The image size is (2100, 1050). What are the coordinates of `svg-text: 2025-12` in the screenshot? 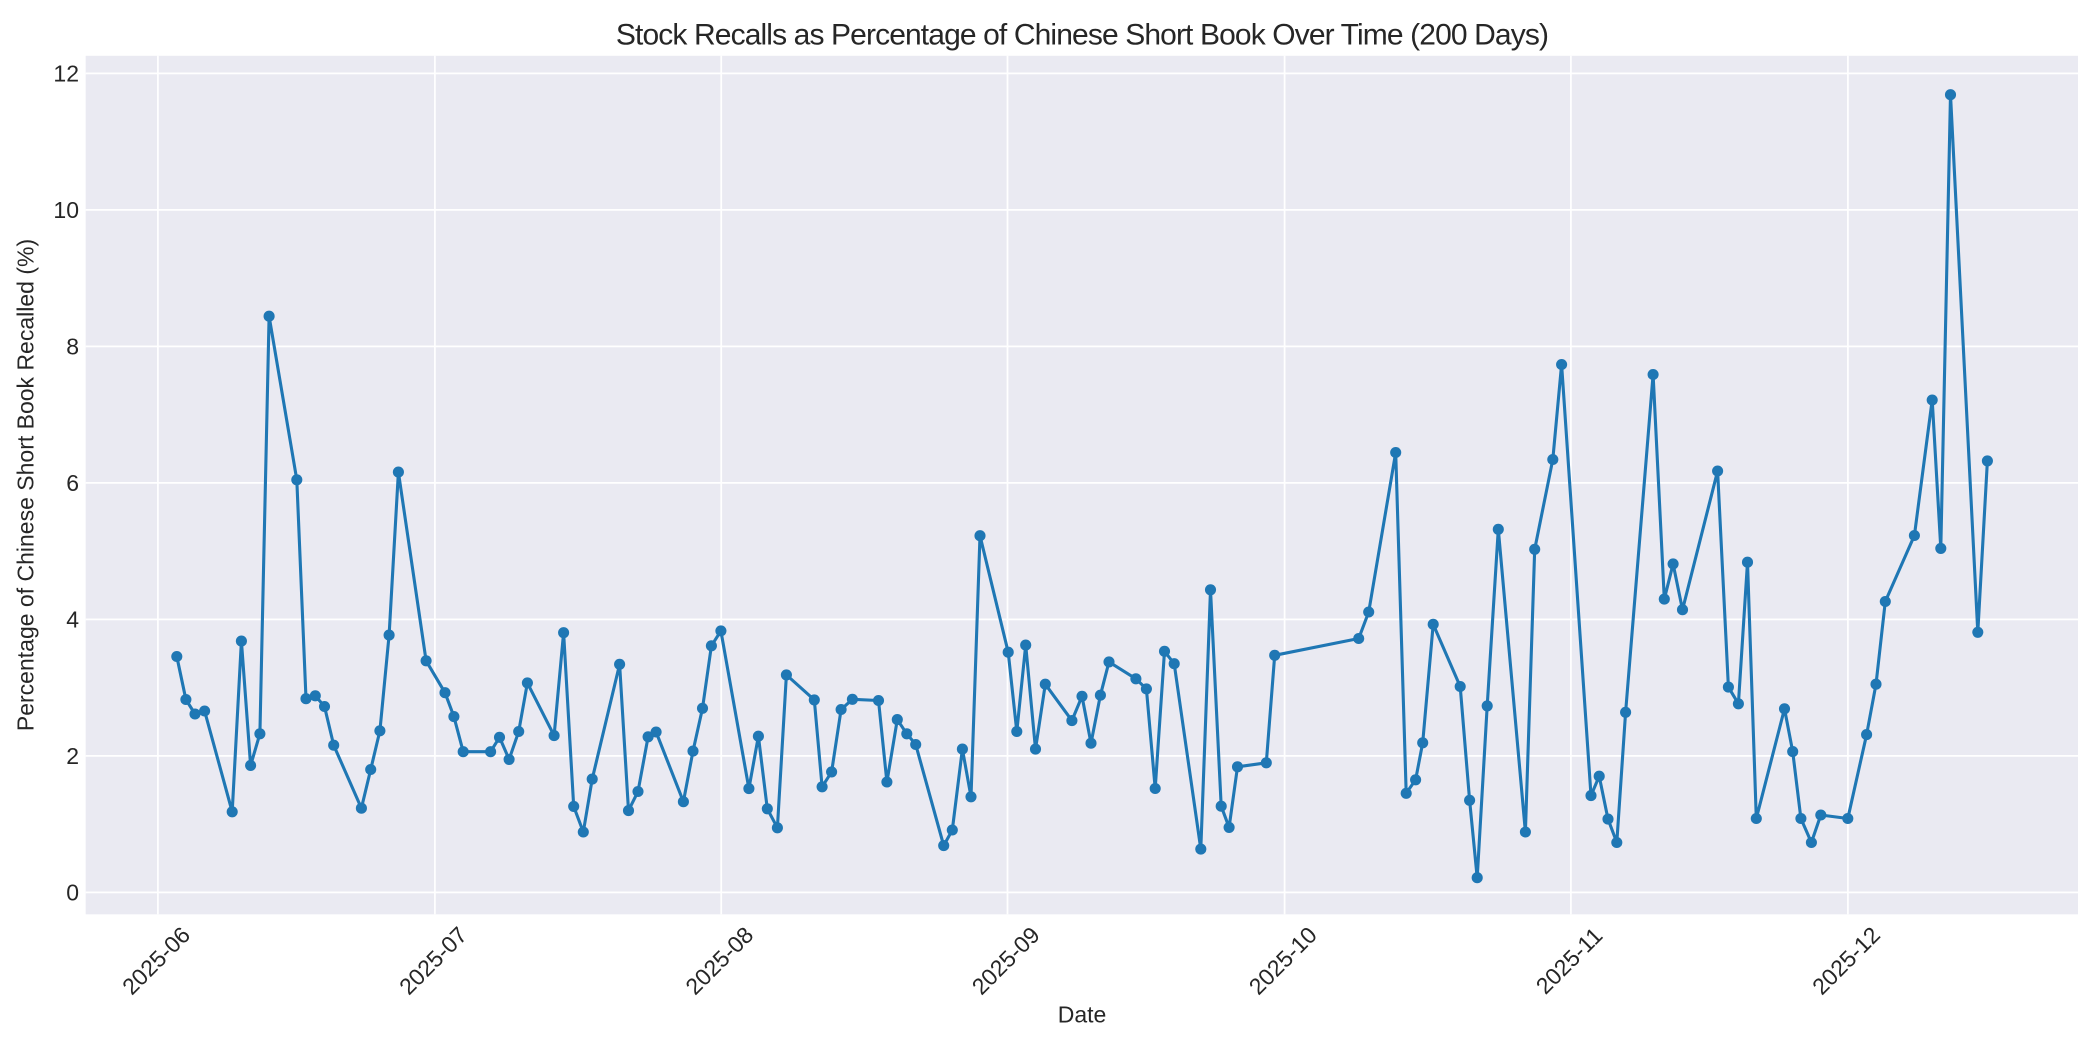 It's located at (1846, 961).